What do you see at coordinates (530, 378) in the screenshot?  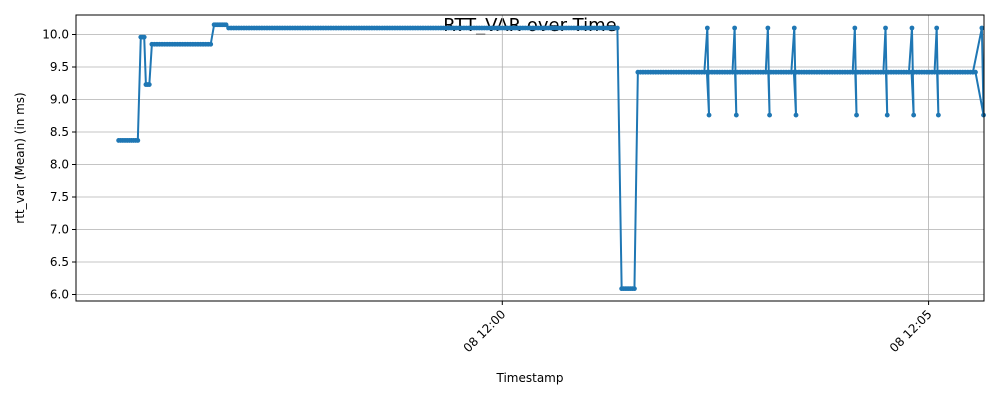 I see `x-axis-label: Timestamp` at bounding box center [530, 378].